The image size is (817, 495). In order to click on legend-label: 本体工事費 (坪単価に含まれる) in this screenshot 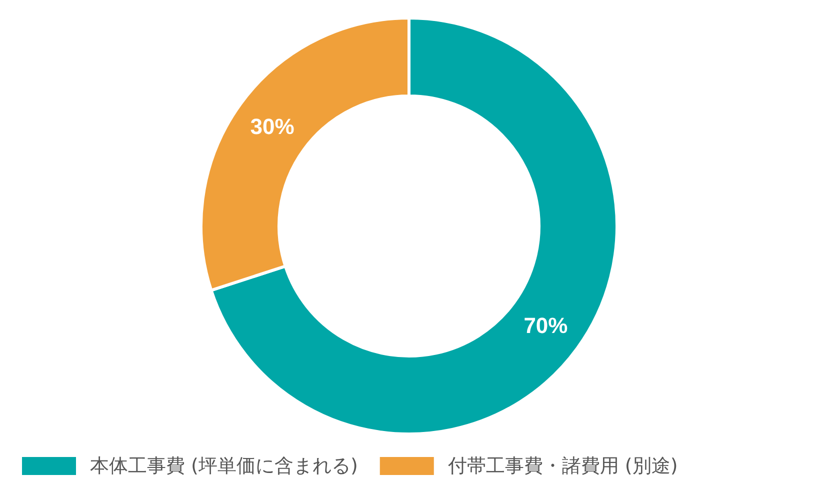, I will do `click(224, 466)`.